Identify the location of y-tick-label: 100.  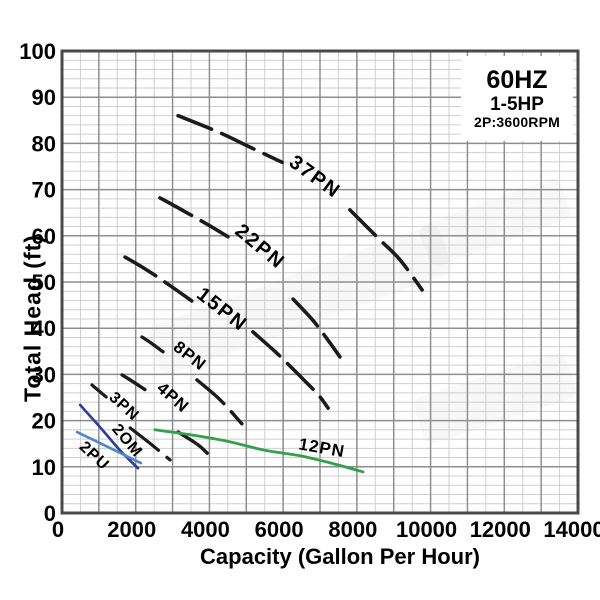
(37, 51).